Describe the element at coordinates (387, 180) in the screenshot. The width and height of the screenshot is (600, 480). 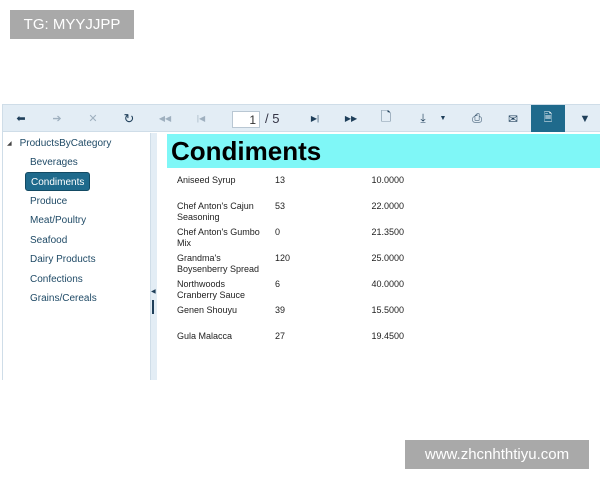
I see `unit-price: 10.0000` at that location.